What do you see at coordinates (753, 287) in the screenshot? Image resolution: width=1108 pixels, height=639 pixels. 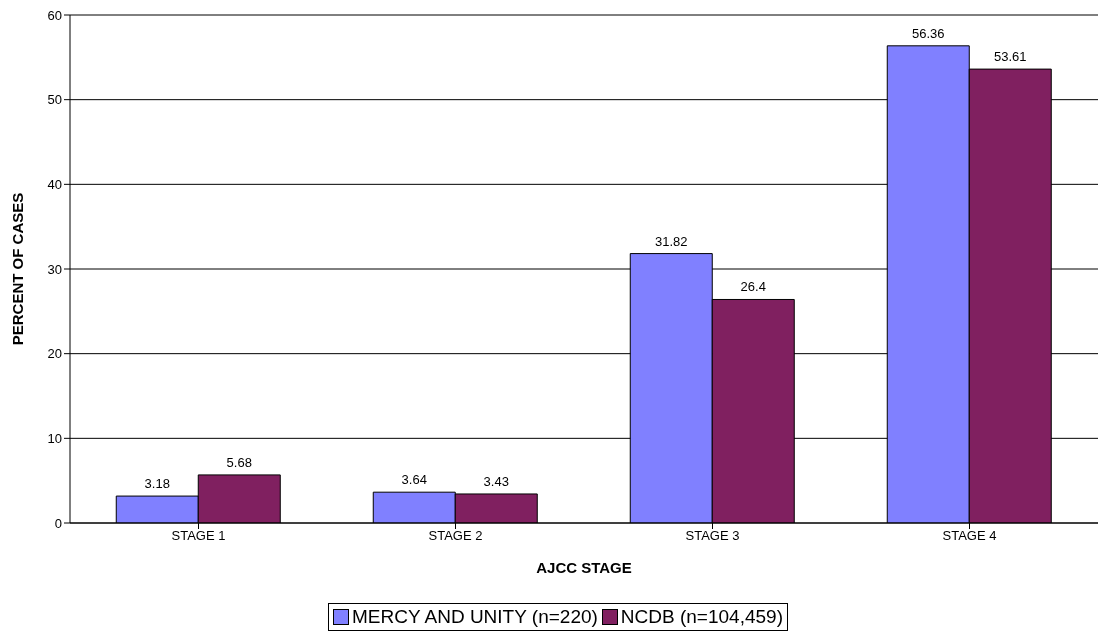 I see `data-label: 26.4` at bounding box center [753, 287].